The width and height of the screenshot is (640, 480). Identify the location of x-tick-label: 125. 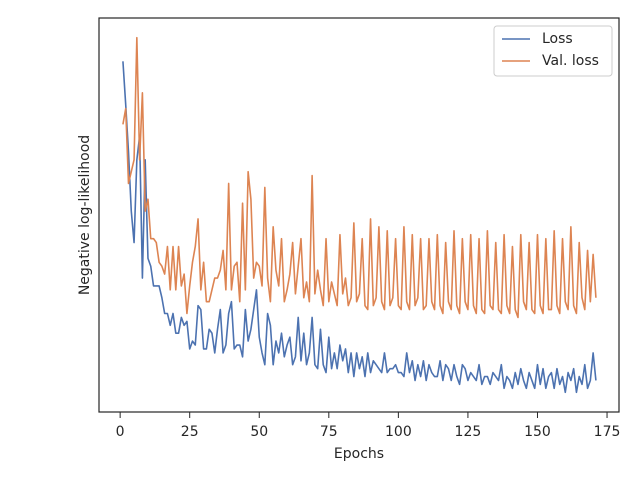
(468, 432).